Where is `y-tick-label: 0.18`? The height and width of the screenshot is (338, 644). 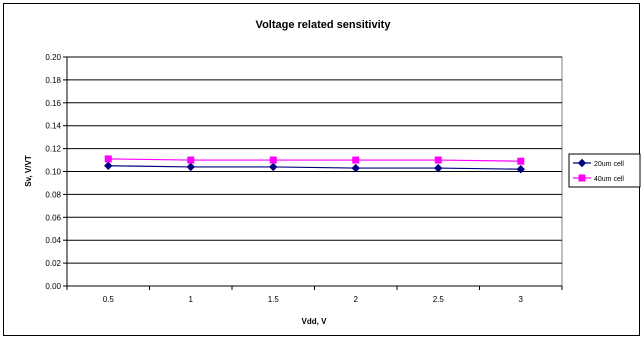
y-tick-label: 0.18 is located at coordinates (53, 80).